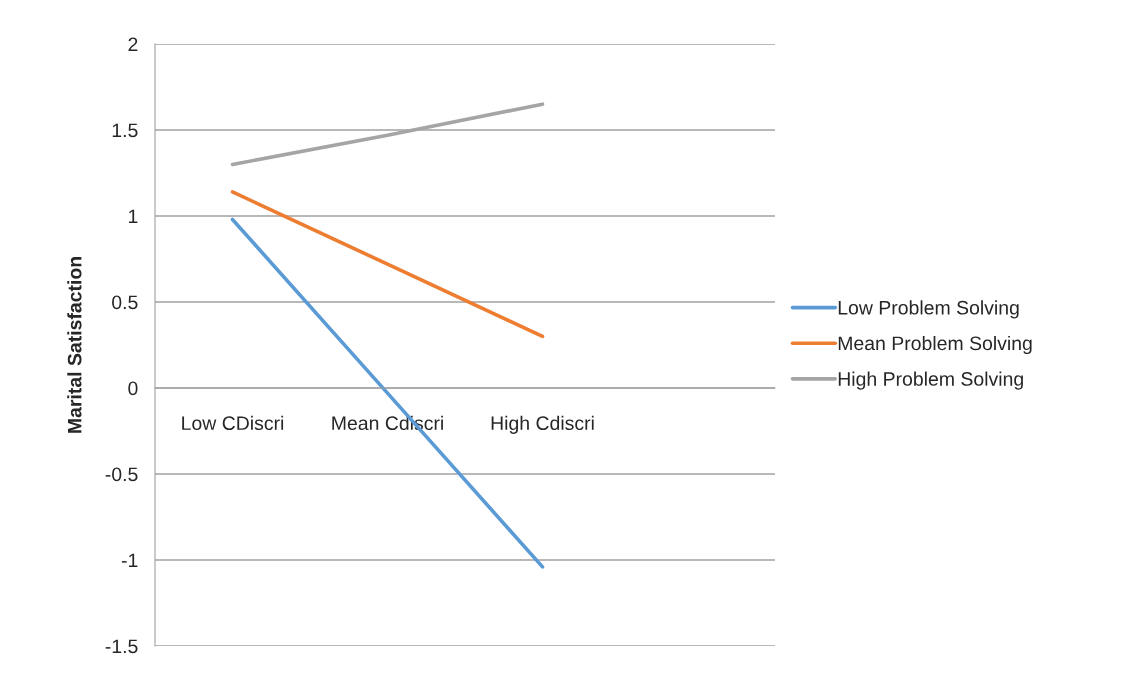 The height and width of the screenshot is (677, 1147). I want to click on y-tick-label: -0.5, so click(121, 474).